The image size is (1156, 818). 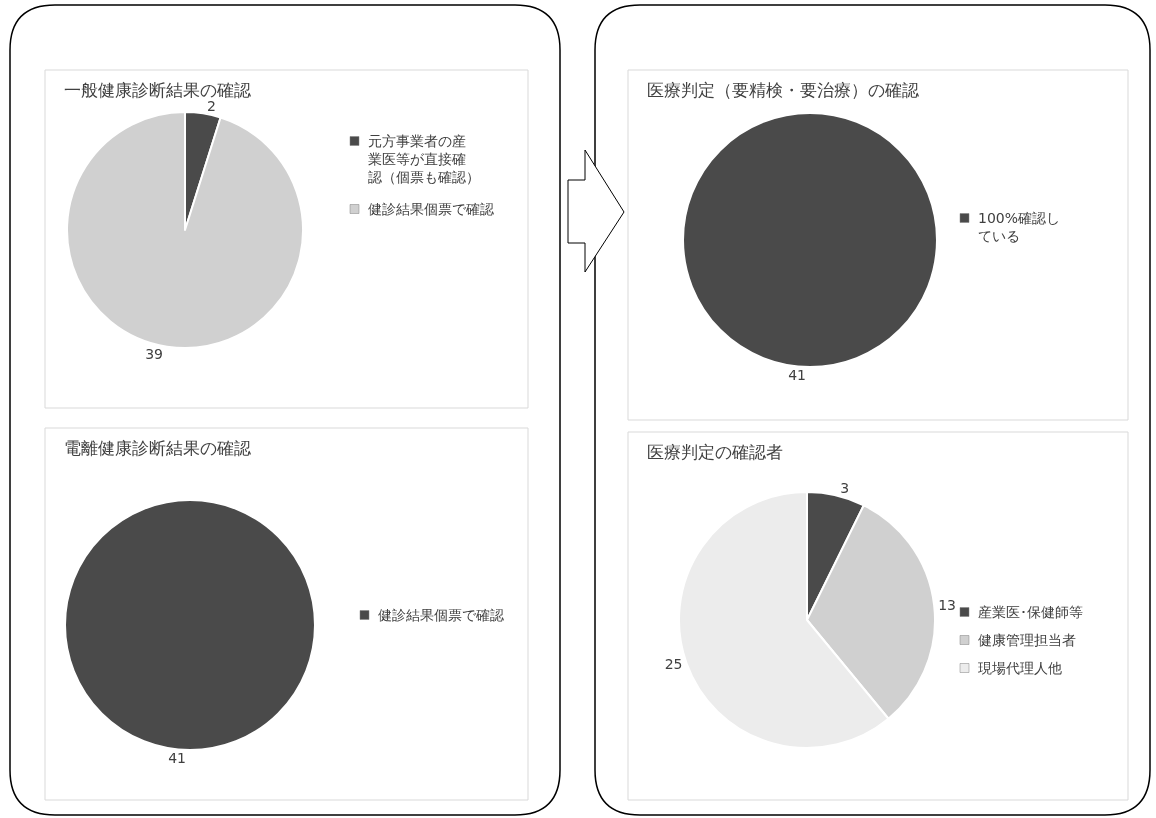 I want to click on data-label: 3, so click(x=845, y=487).